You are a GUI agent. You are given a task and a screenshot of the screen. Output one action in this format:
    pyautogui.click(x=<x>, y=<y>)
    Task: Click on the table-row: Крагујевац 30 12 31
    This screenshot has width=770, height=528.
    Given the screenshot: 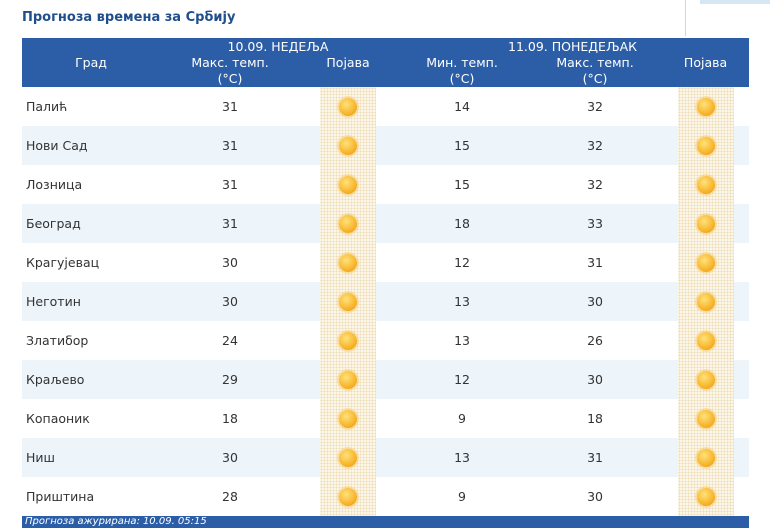 What is the action you would take?
    pyautogui.click(x=385, y=262)
    